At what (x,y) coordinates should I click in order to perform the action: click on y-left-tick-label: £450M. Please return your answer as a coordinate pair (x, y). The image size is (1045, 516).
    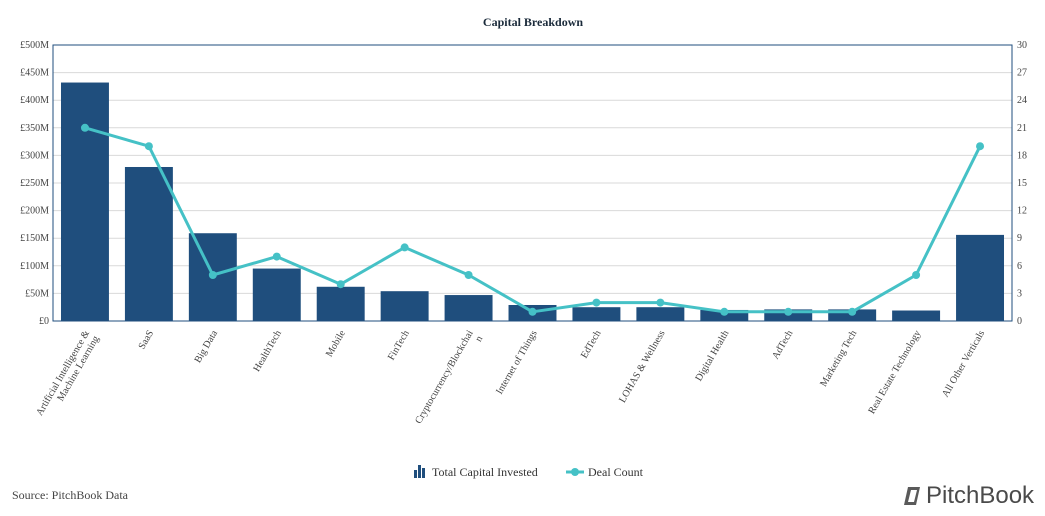
    Looking at the image, I should click on (34, 73).